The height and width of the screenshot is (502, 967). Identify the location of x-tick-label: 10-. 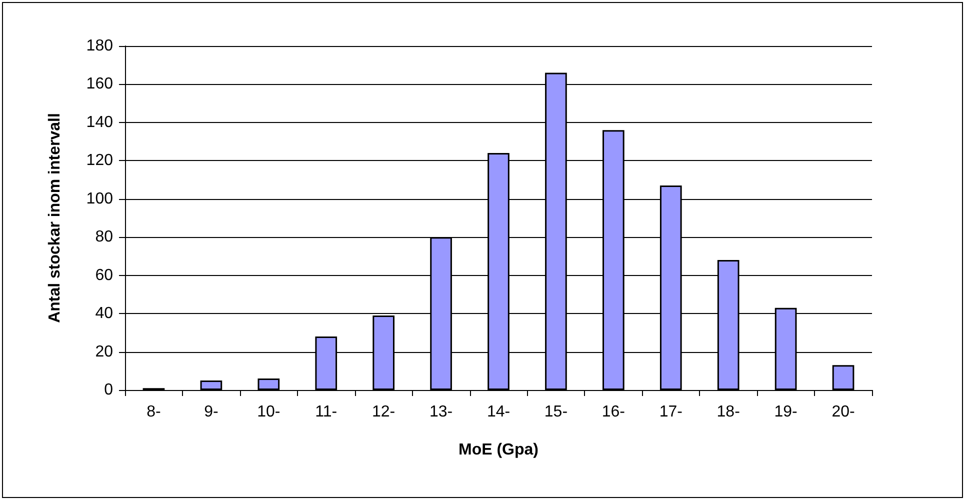
(268, 412).